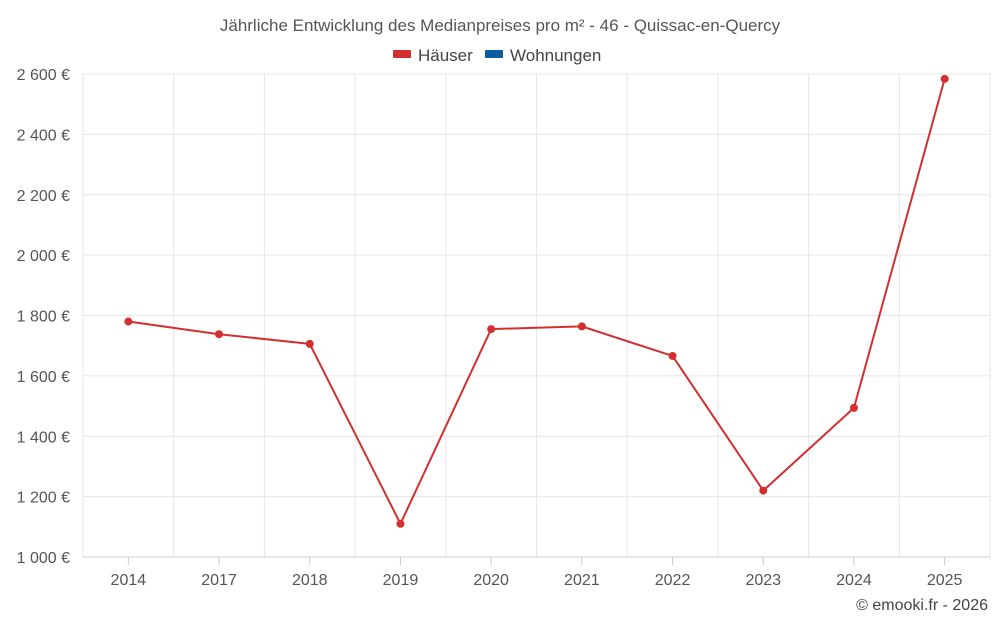  I want to click on credit-text: © emooki.fr - 2026, so click(922, 605).